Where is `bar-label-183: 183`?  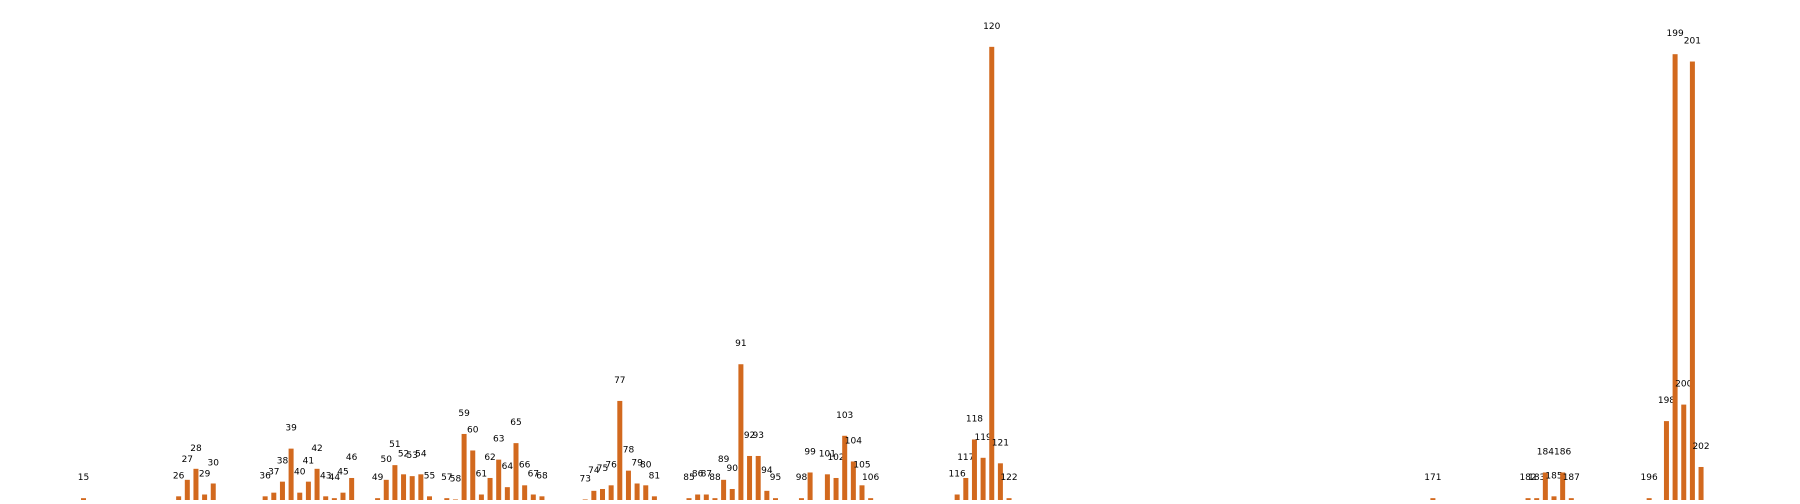
bar-label-183: 183 is located at coordinates (1536, 478).